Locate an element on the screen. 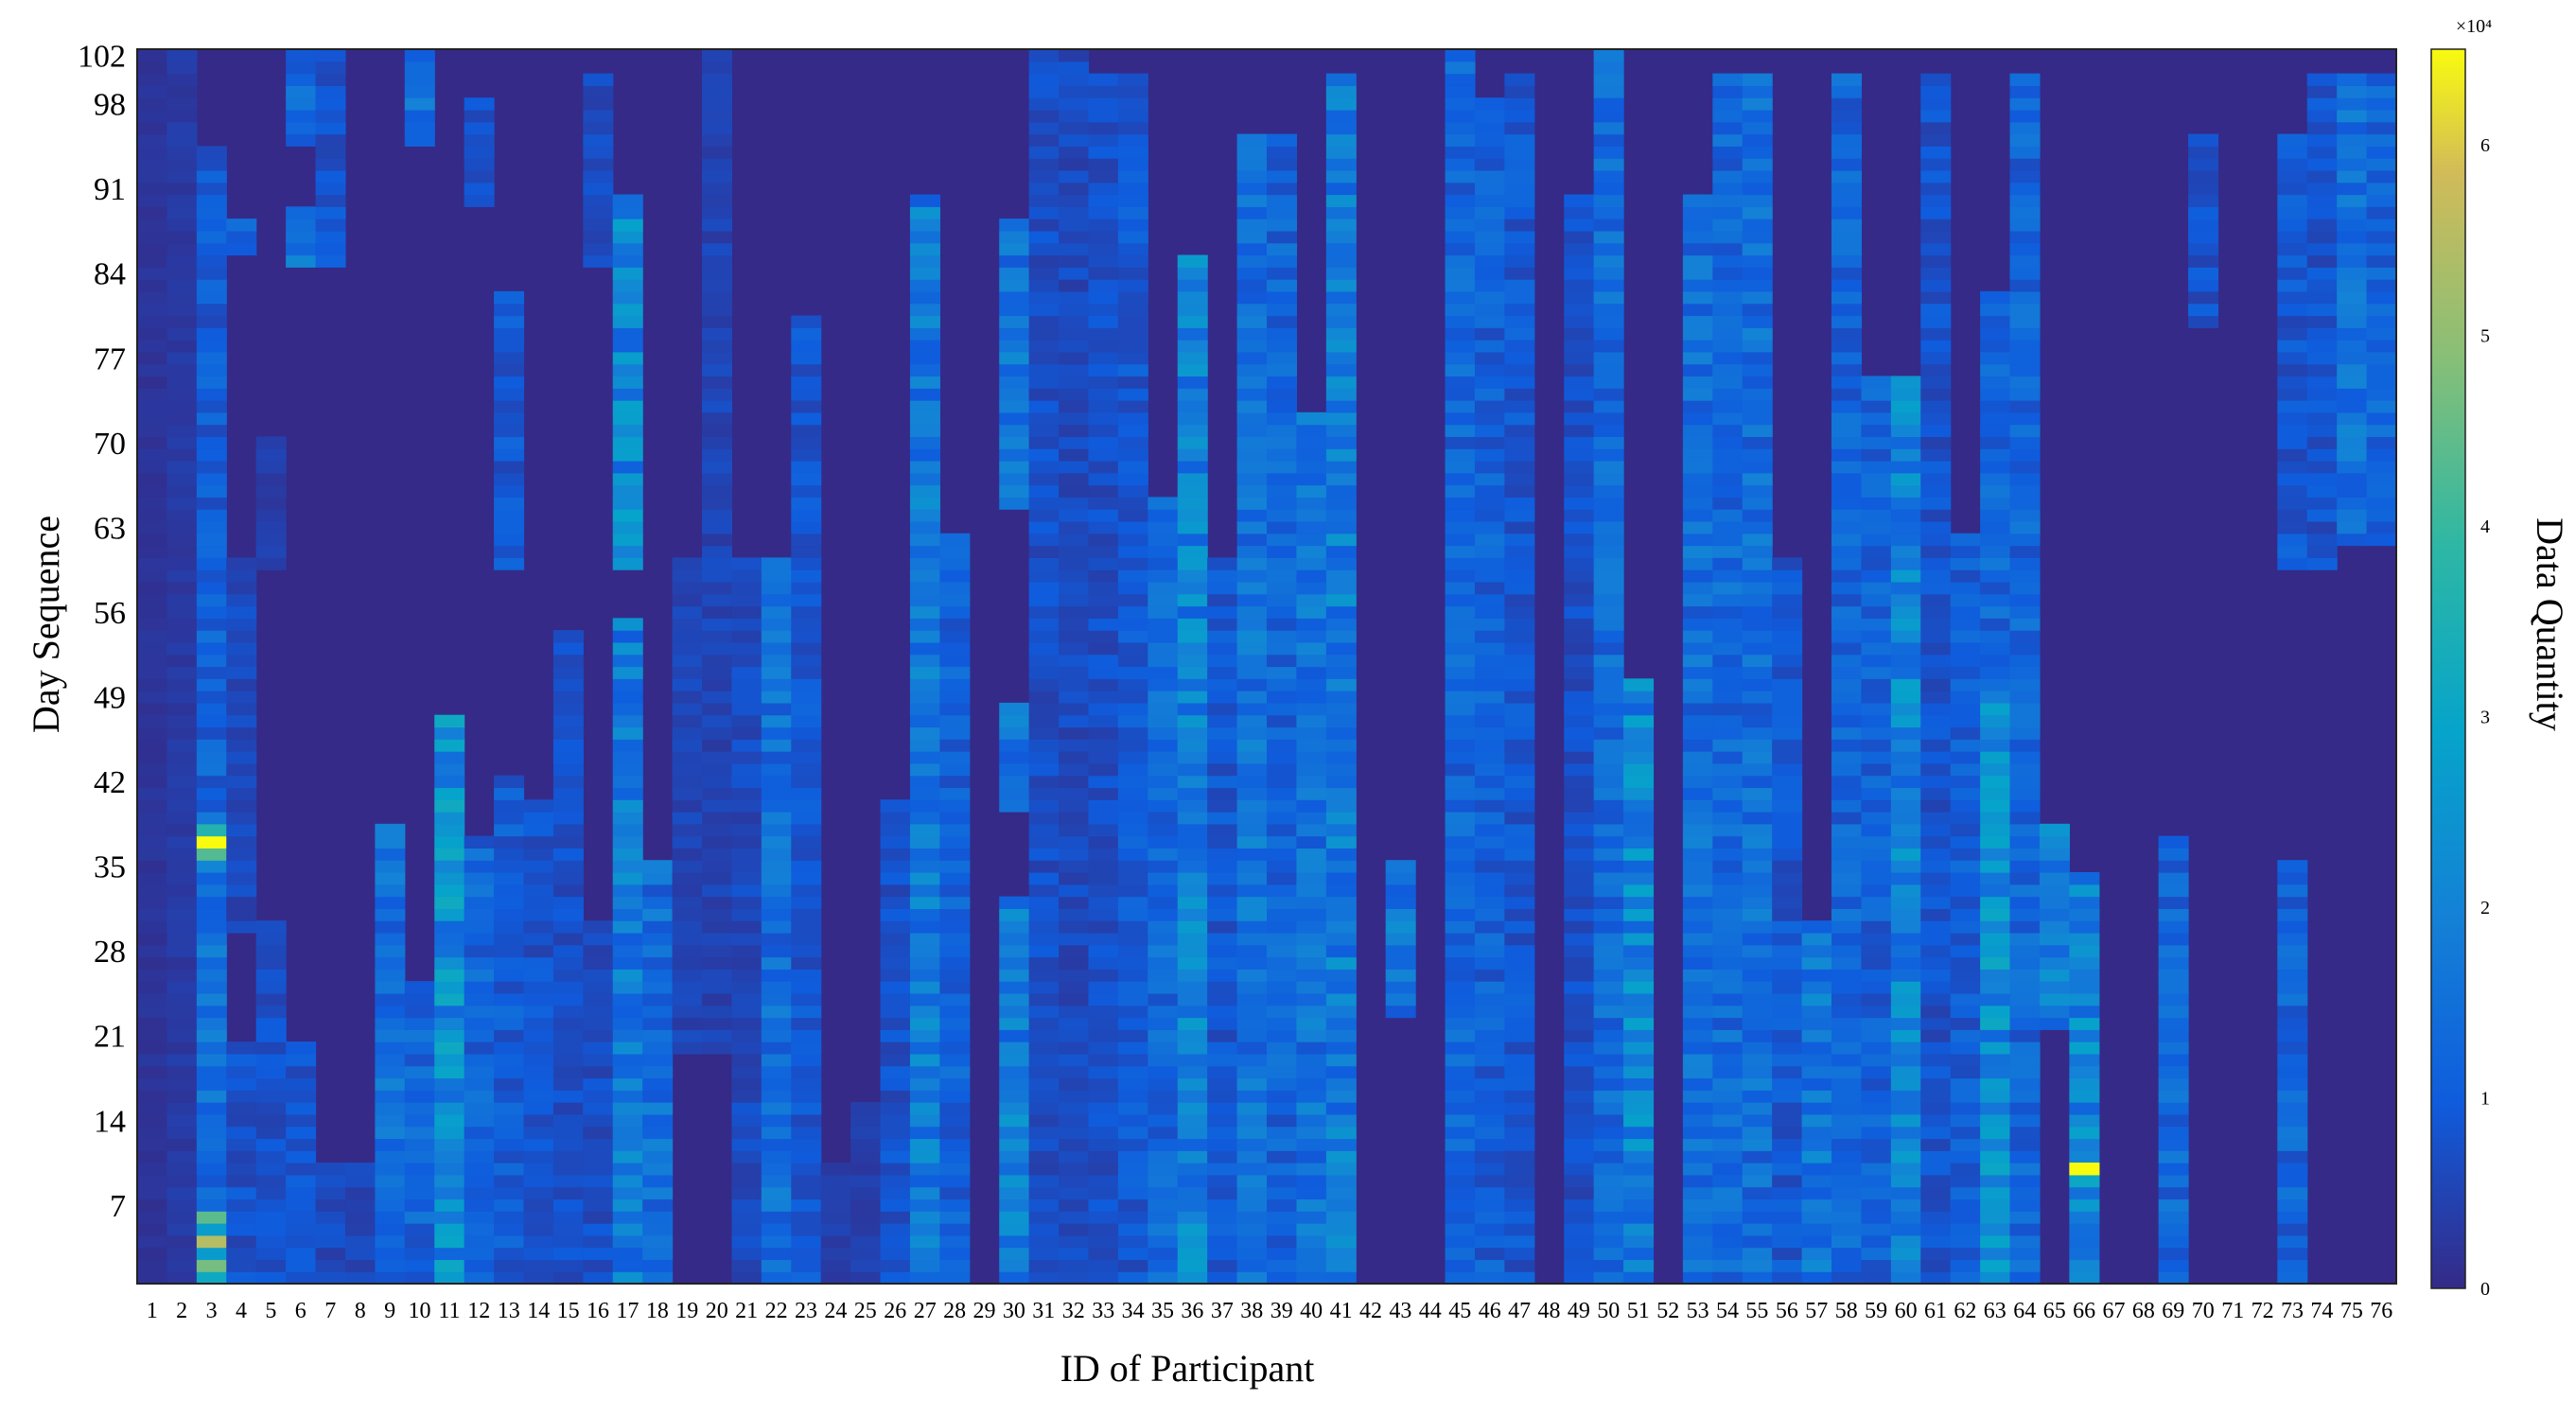 Image resolution: width=2576 pixels, height=1417 pixels. x-tick-label: 25 is located at coordinates (866, 1311).